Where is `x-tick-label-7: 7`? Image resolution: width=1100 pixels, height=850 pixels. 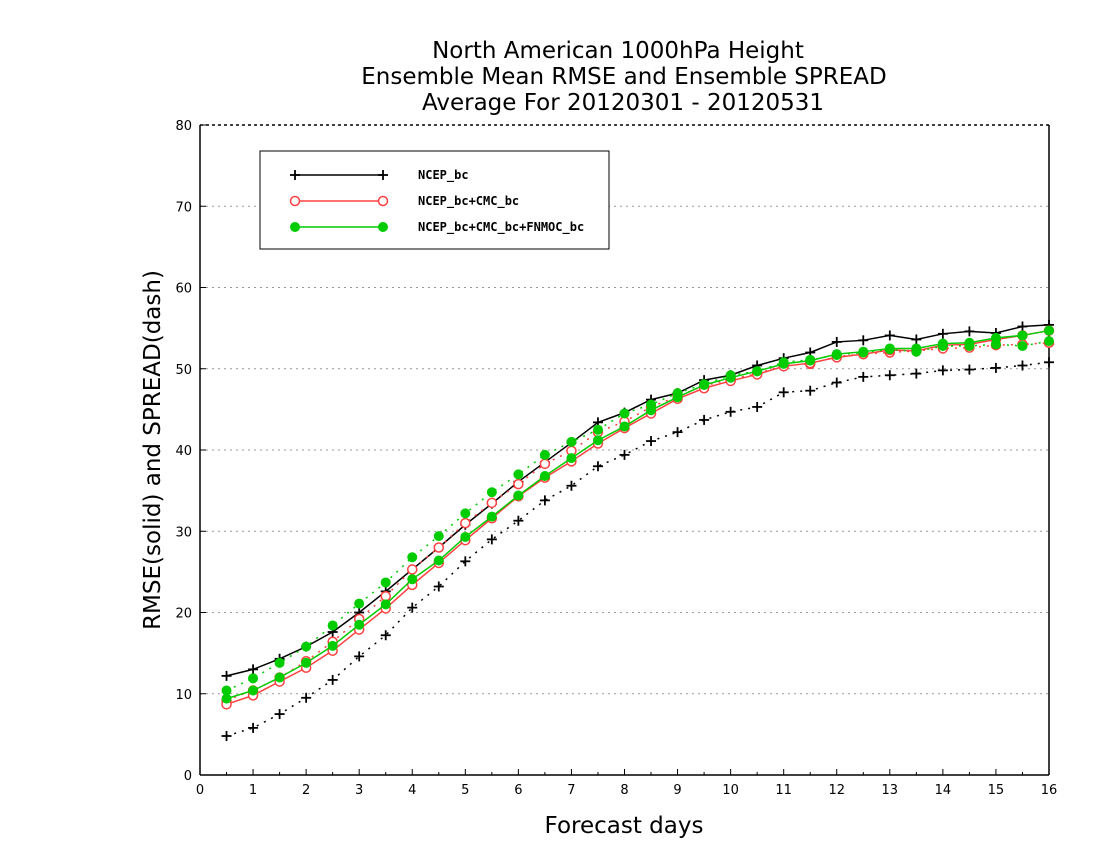
x-tick-label-7: 7 is located at coordinates (571, 790).